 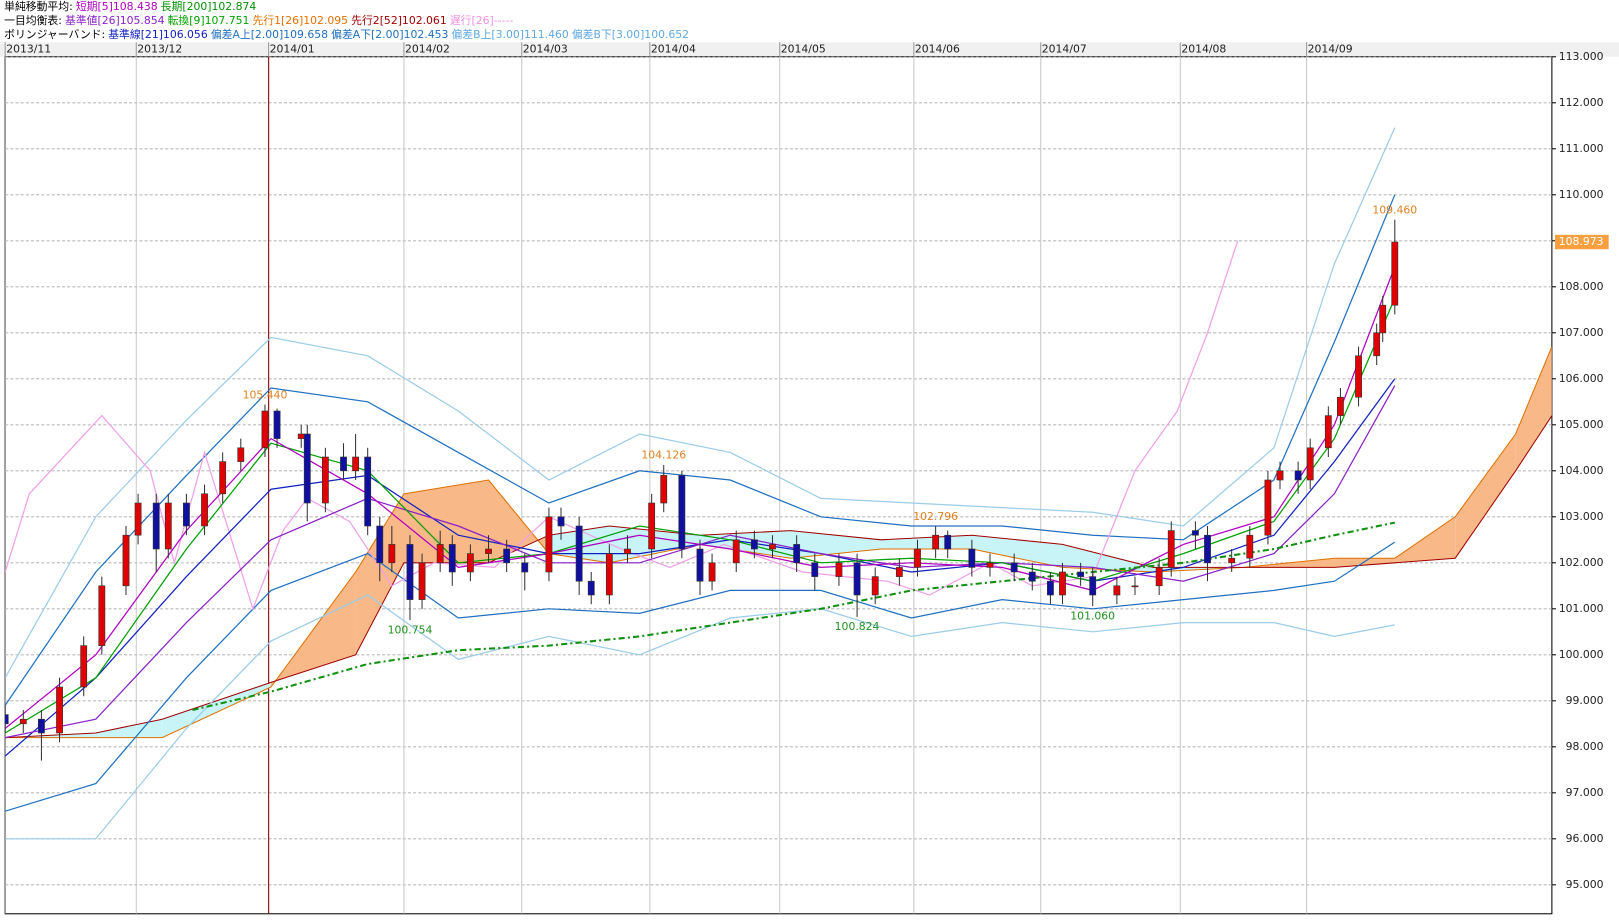 I want to click on legend-entry: 偏差A上[2.00]109.658, so click(x=269, y=34).